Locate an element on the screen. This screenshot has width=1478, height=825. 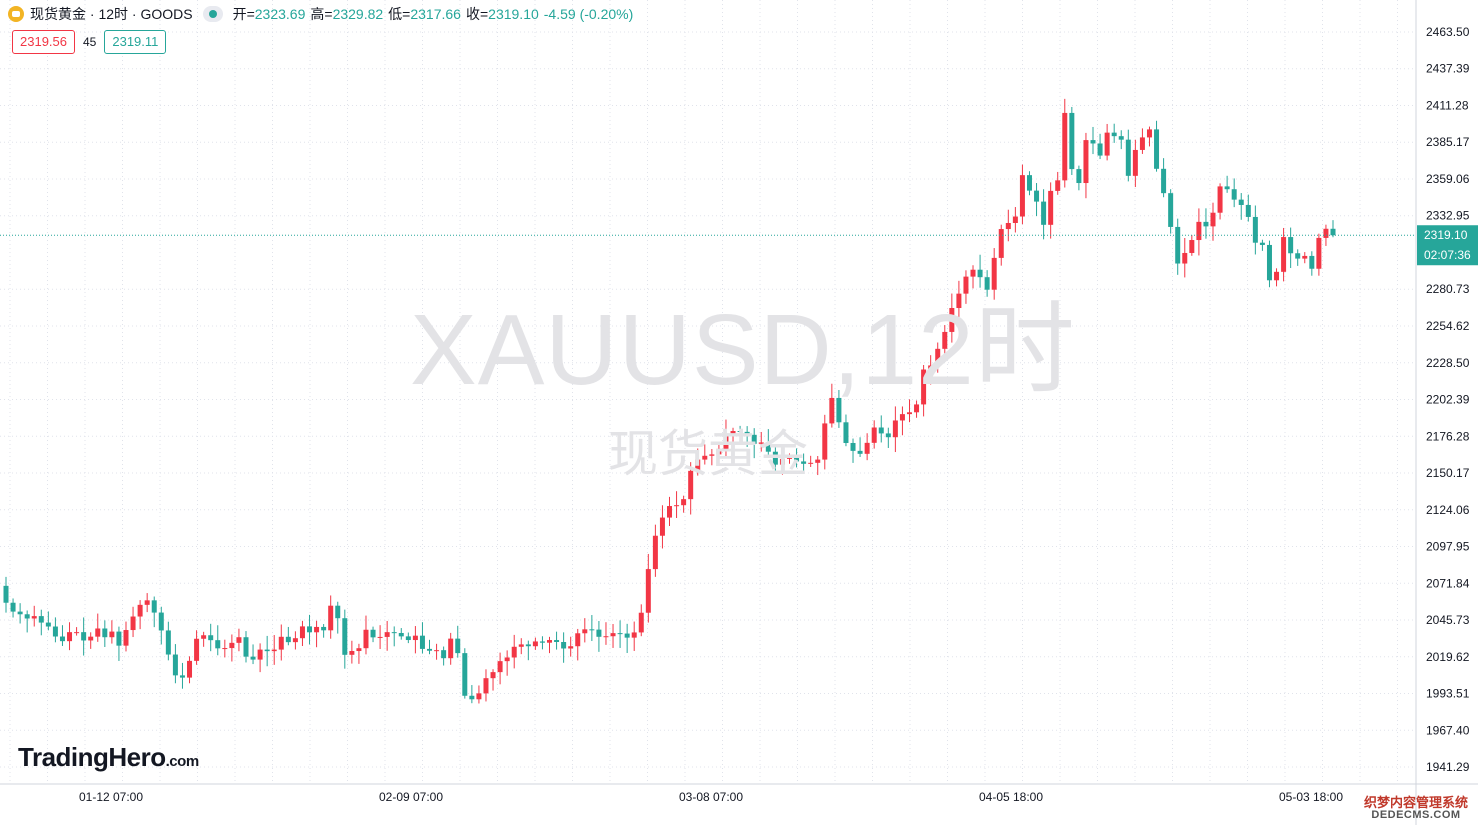
y-tick-label: 2359.06 is located at coordinates (1448, 179).